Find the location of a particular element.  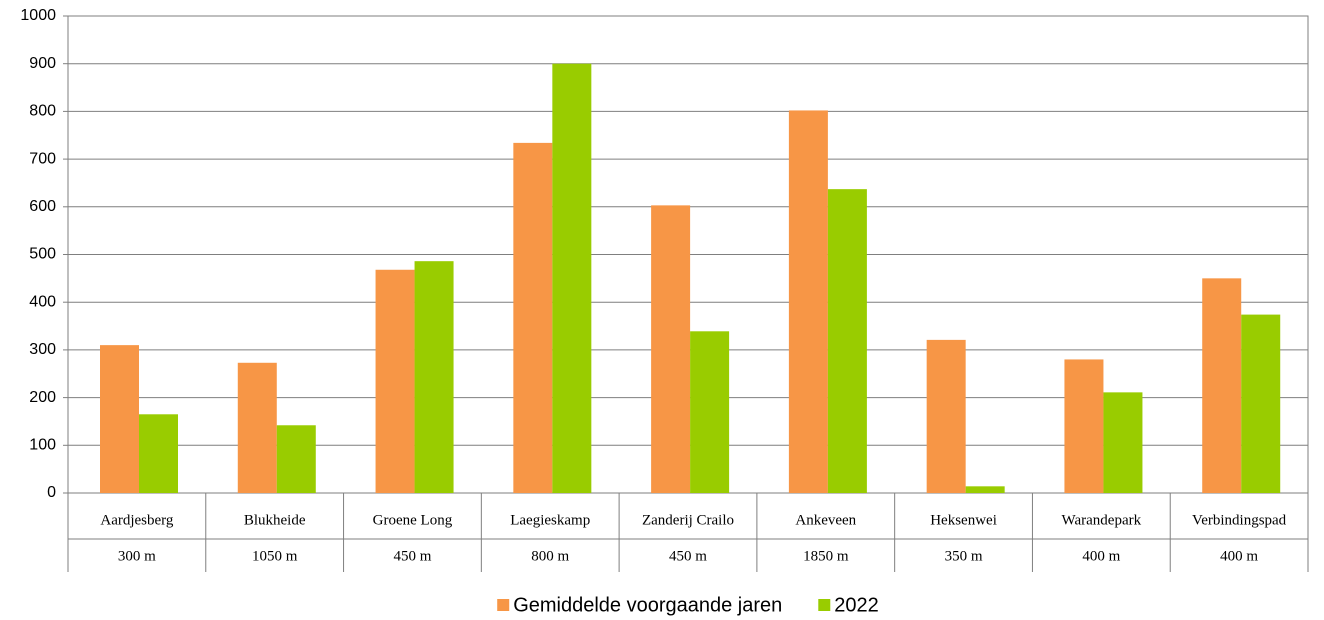

x-tick-label: Zanderij Crailo is located at coordinates (688, 520).